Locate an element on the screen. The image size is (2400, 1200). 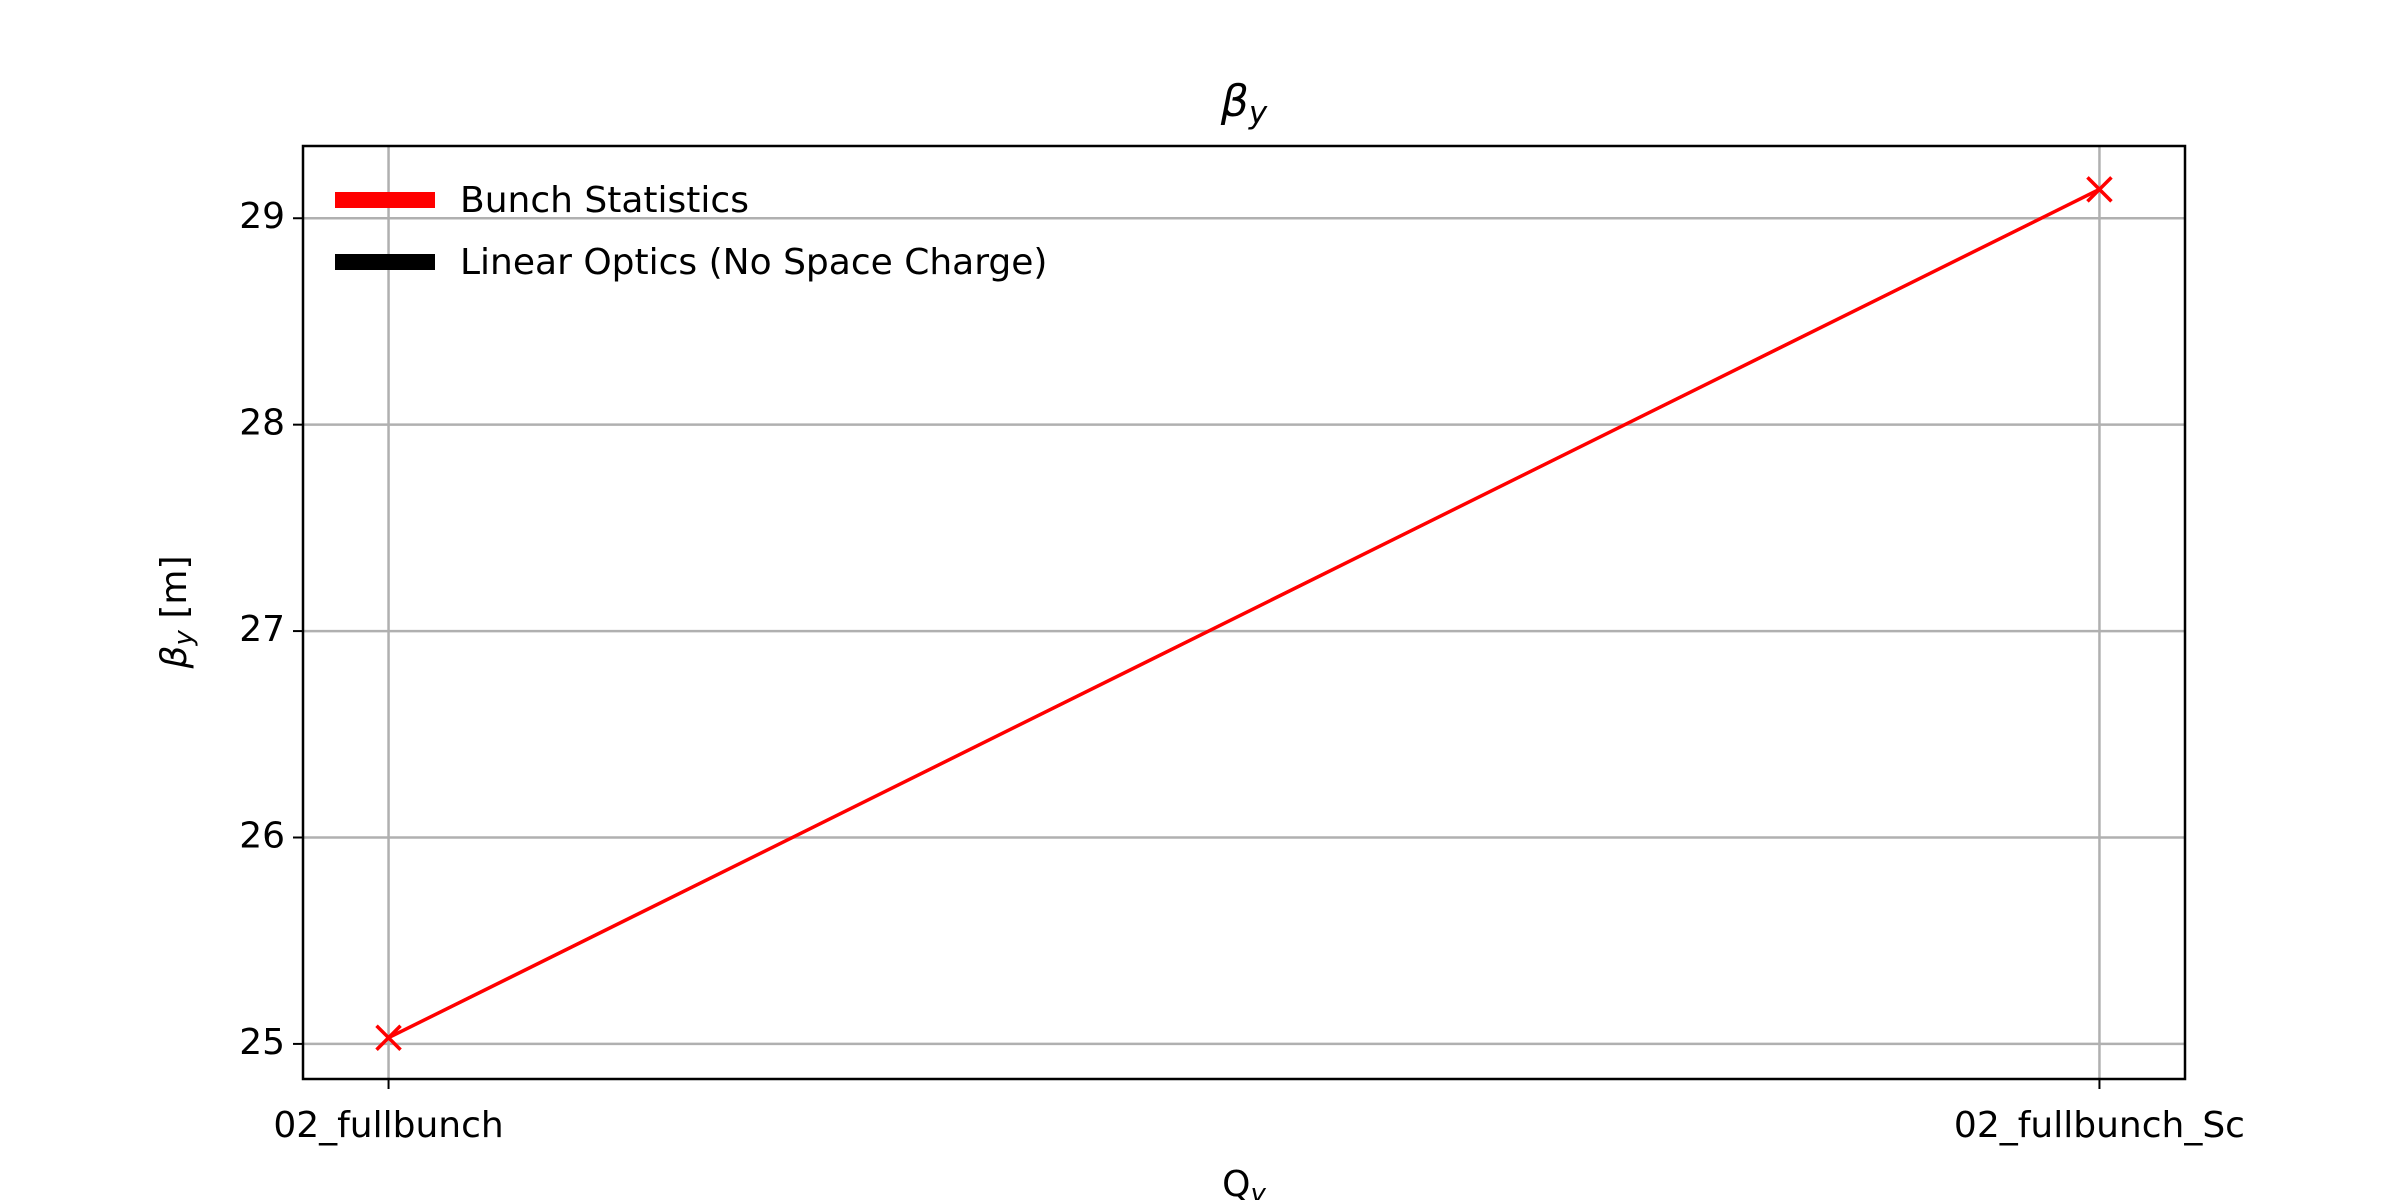
x-axis-label: Qy is located at coordinates (1244, 1182).